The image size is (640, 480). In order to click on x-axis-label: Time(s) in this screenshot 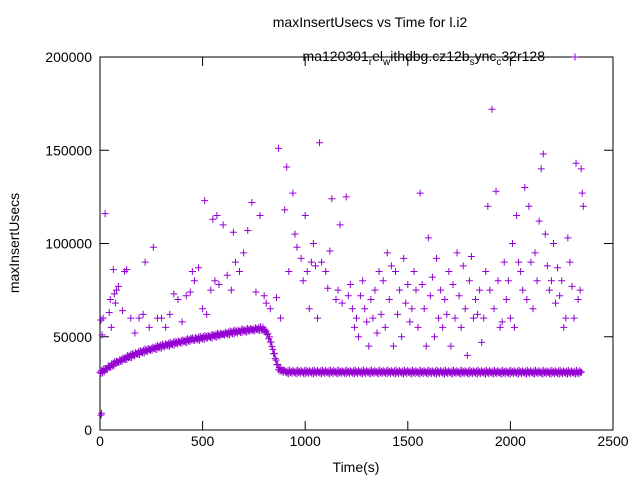, I will do `click(356, 467)`.